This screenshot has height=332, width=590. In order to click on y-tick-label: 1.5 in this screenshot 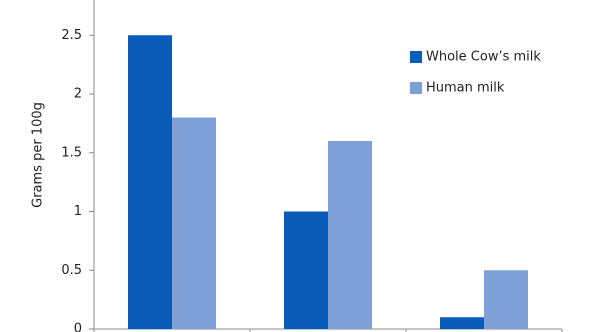, I will do `click(71, 152)`.